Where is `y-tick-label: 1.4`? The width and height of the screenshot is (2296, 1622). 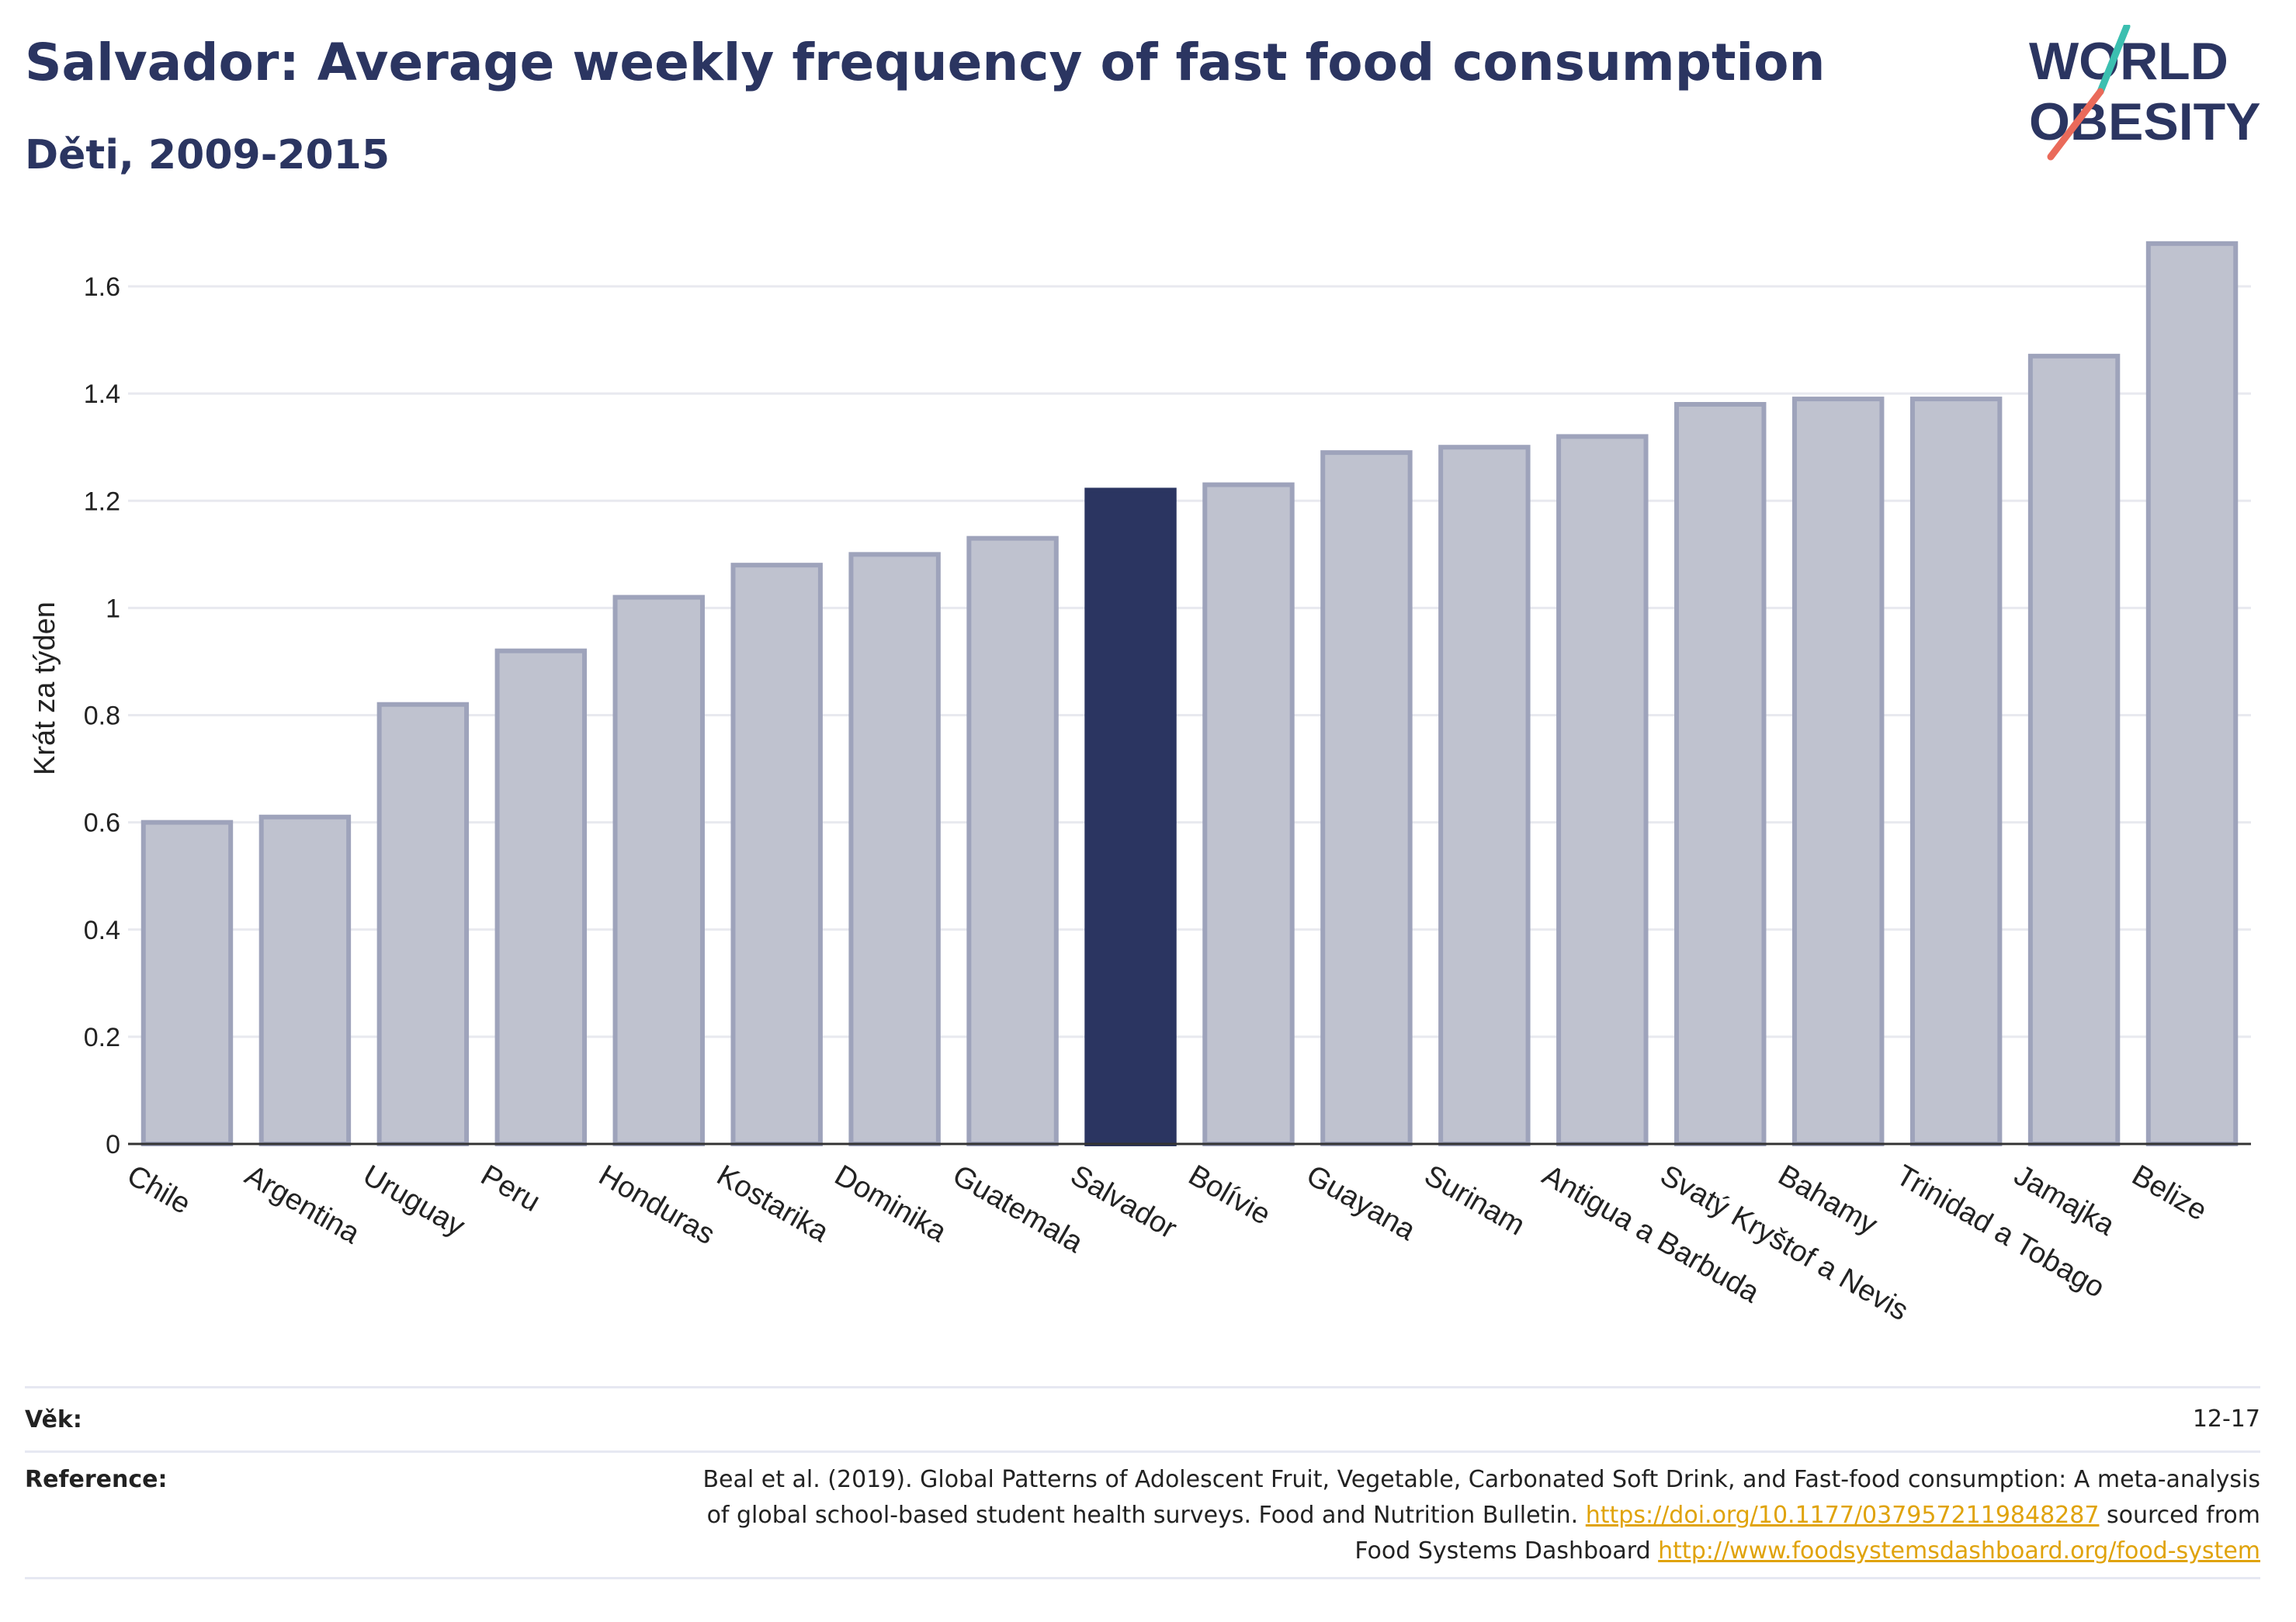 y-tick-label: 1.4 is located at coordinates (102, 394).